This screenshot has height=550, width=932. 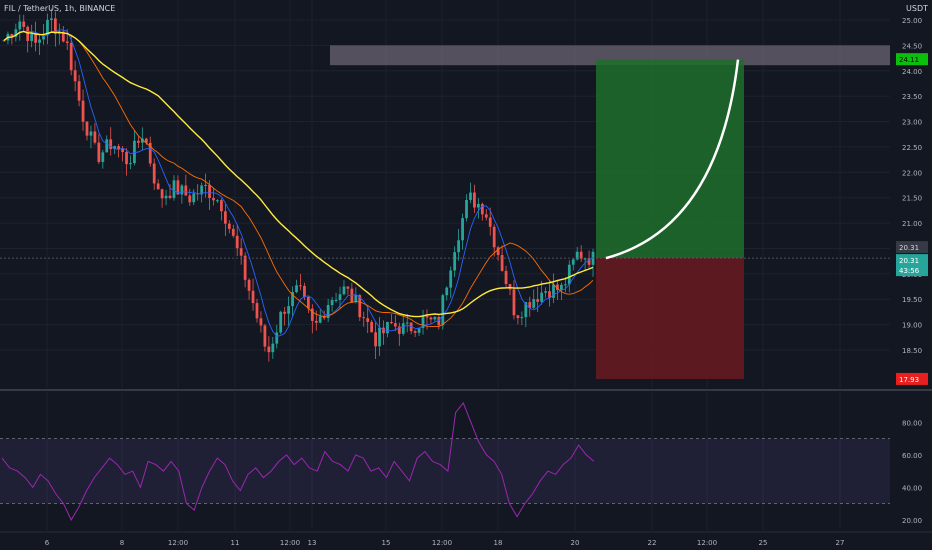 What do you see at coordinates (670, 159) in the screenshot?
I see `profit-zone` at bounding box center [670, 159].